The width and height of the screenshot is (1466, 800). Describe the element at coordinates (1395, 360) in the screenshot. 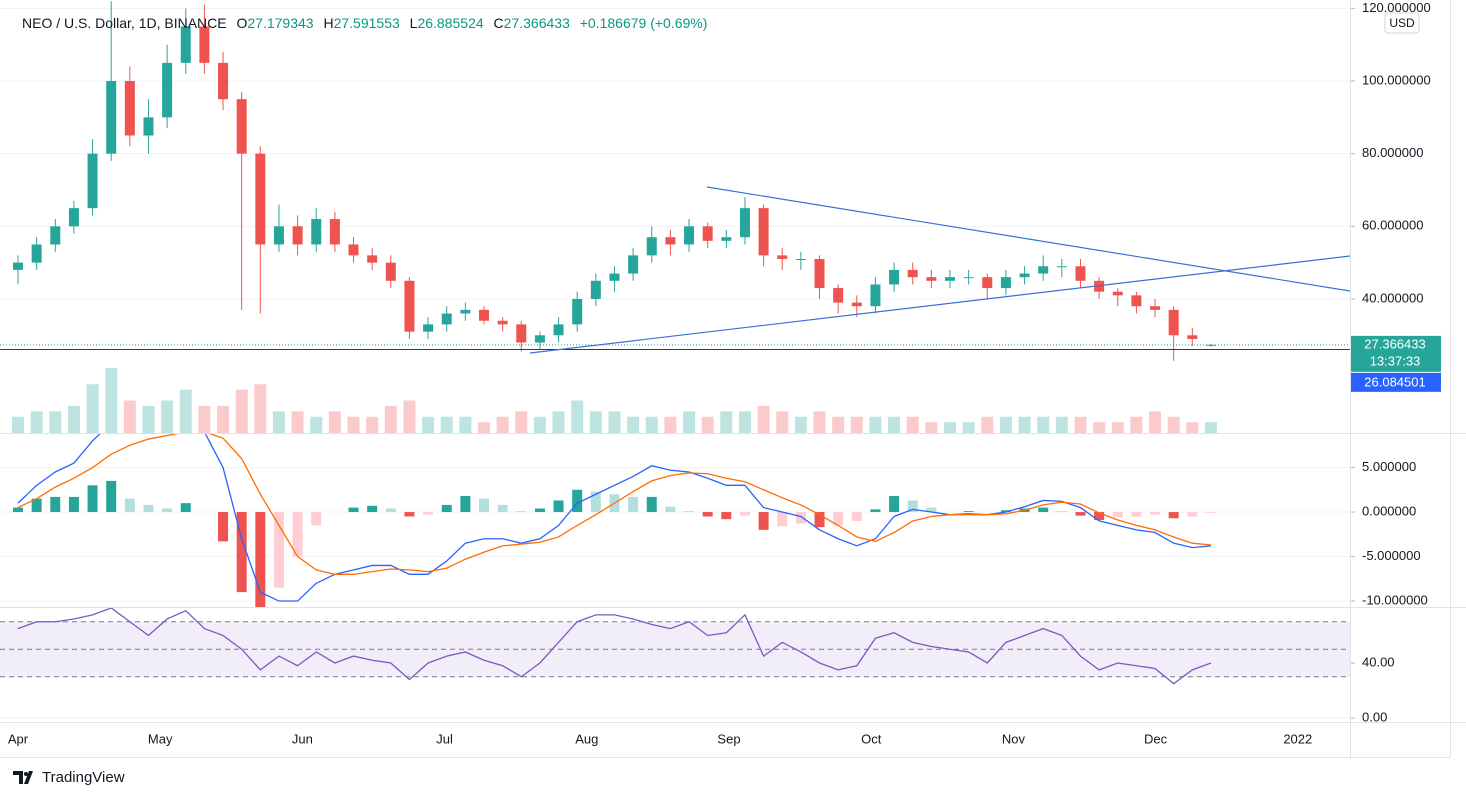

I see `countdown: 13:37:33` at that location.